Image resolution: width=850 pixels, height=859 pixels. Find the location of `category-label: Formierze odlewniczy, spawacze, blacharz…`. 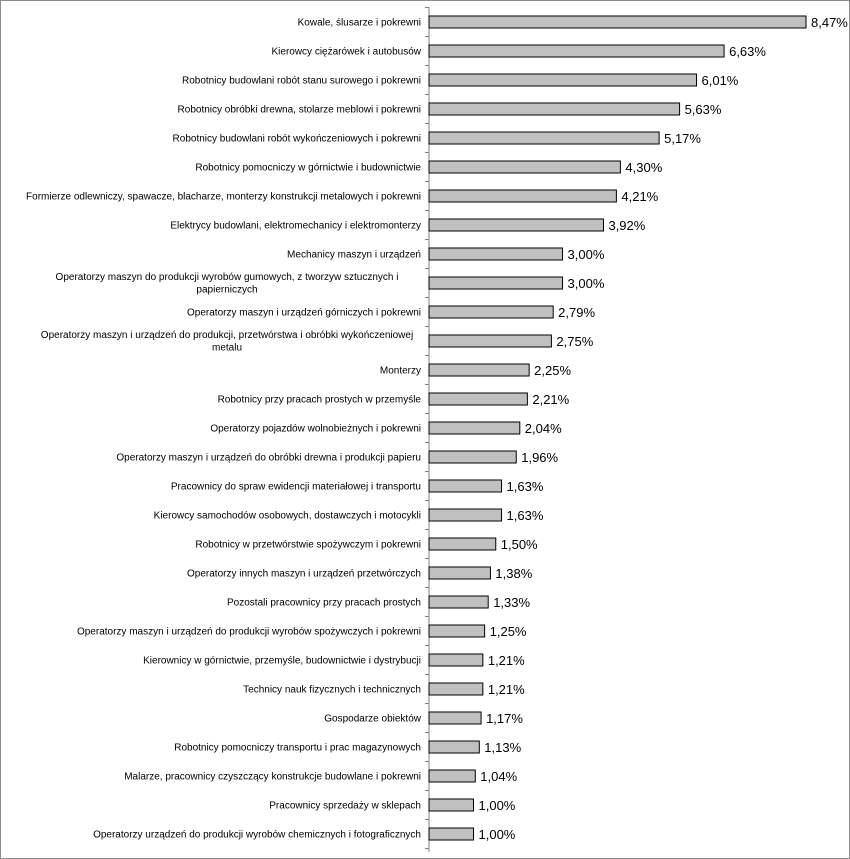

category-label: Formierze odlewniczy, spawacze, blacharz… is located at coordinates (223, 197).